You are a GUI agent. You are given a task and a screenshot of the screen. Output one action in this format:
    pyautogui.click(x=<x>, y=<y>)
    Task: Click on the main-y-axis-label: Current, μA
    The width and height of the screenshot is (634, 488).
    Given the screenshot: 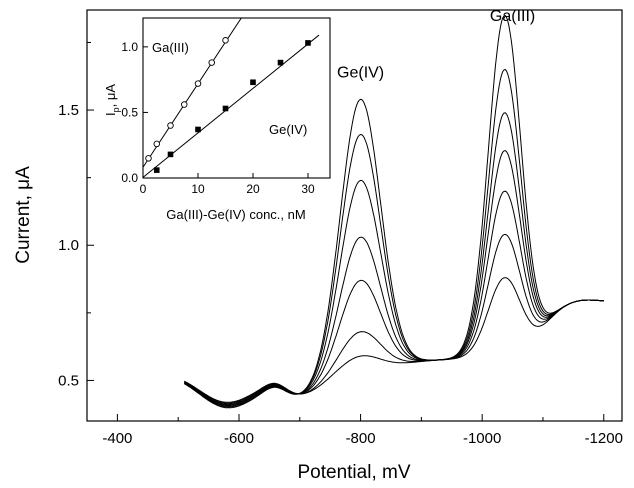 What is the action you would take?
    pyautogui.click(x=23, y=215)
    